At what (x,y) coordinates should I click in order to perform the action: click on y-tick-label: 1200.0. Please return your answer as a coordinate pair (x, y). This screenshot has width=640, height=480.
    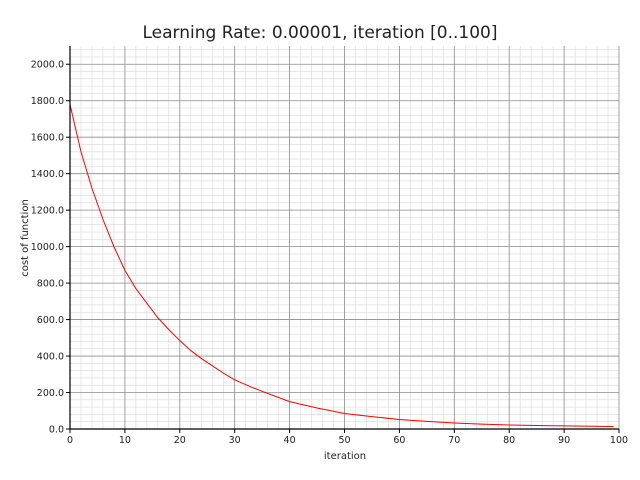
    Looking at the image, I should click on (47, 211).